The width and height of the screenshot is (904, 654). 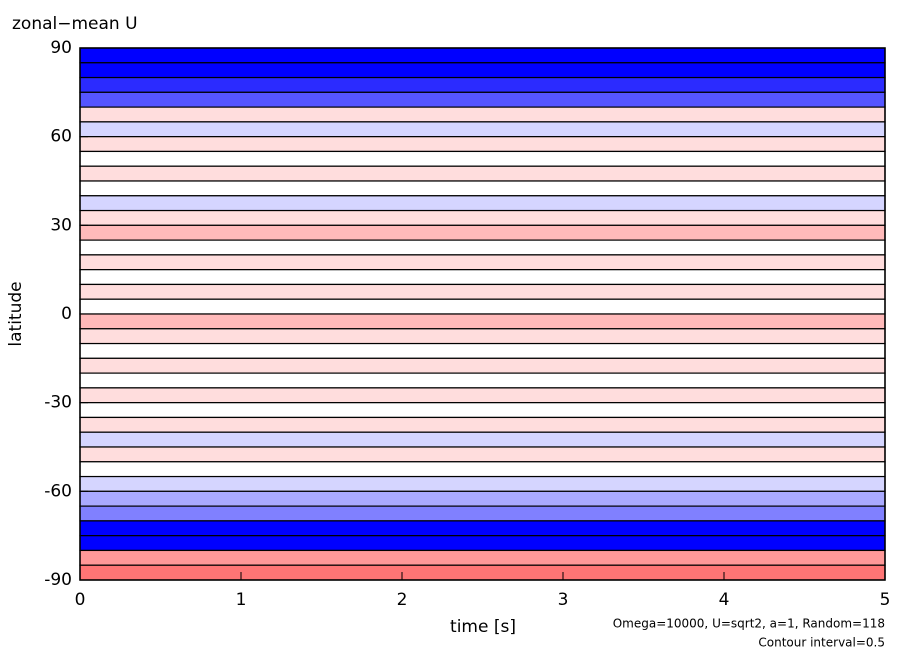 I want to click on y-tick-label: 0, so click(x=66, y=314).